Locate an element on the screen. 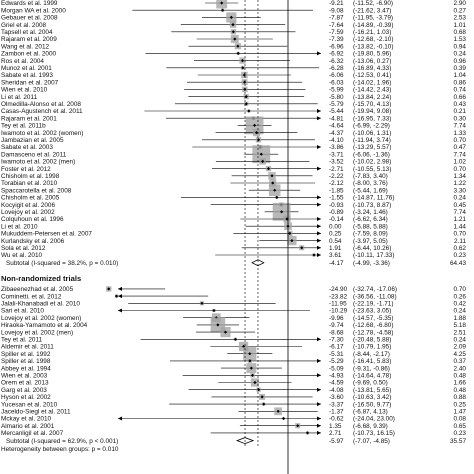 This screenshot has height=474, width=474. effect-size: -23.82 is located at coordinates (338, 296).